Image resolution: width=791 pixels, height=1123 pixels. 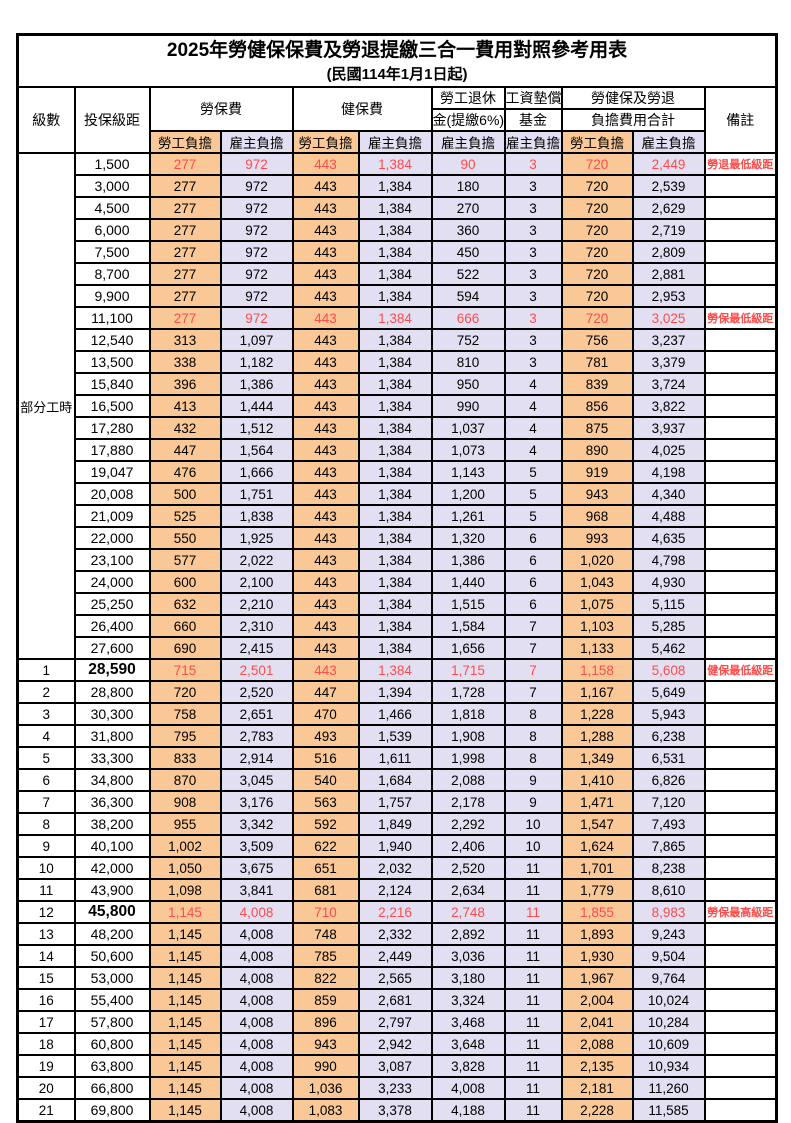 I want to click on health-employee-cell: 681, so click(x=325, y=890).